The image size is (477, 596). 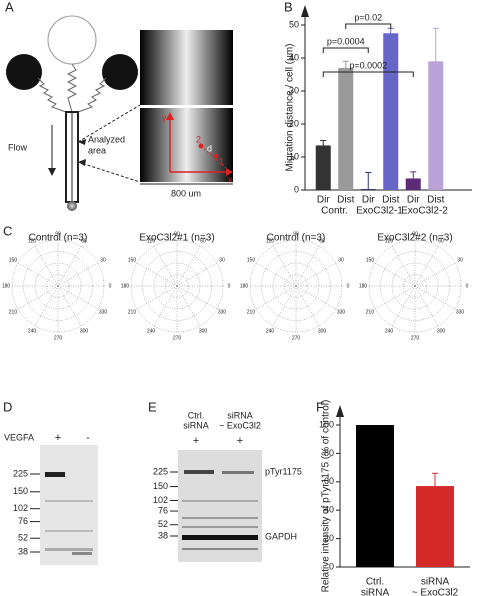 What do you see at coordinates (97, 150) in the screenshot?
I see `analyzed-label: area` at bounding box center [97, 150].